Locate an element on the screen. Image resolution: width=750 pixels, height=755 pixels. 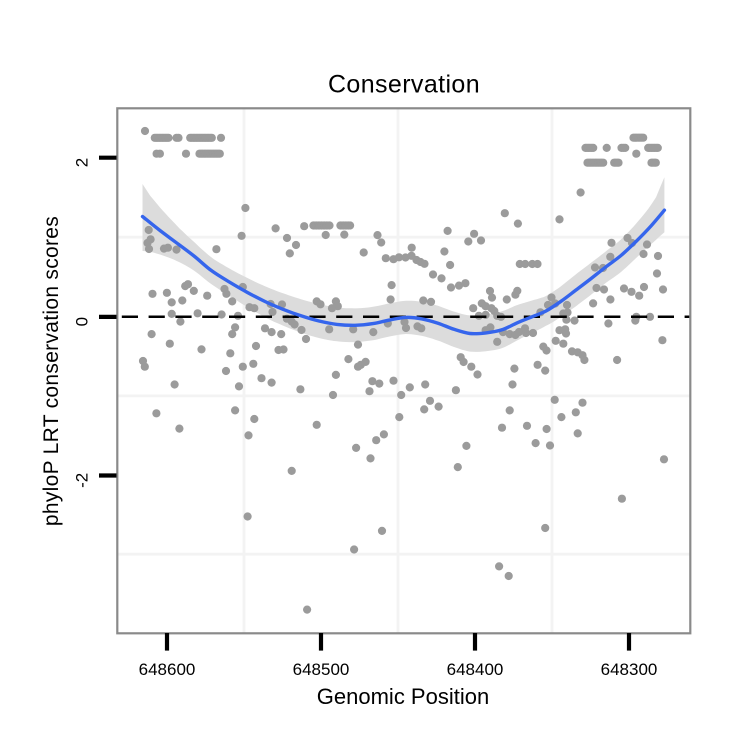
svg-text: 648300 is located at coordinates (629, 669).